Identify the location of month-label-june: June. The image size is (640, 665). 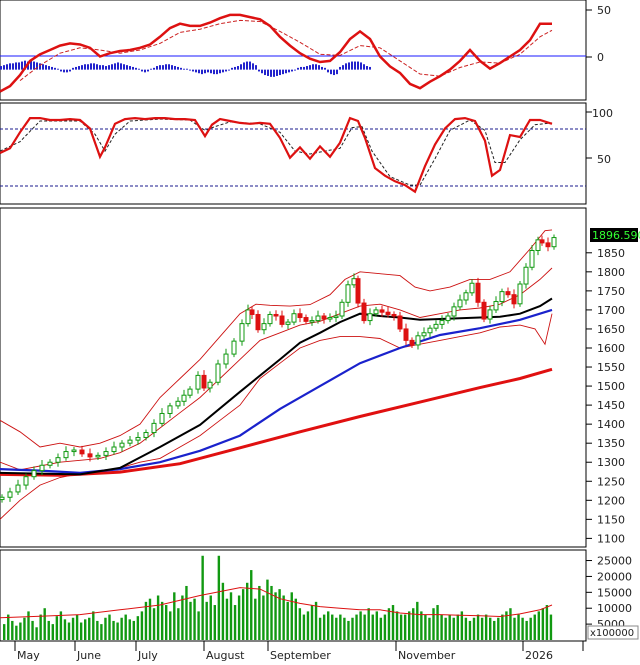
(88, 655).